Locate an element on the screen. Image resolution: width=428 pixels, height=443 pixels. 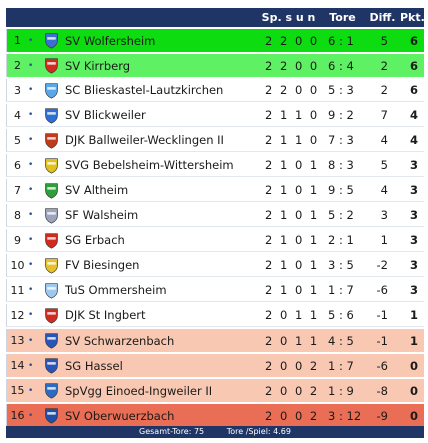
rank-number: 10 is located at coordinates (17, 265).